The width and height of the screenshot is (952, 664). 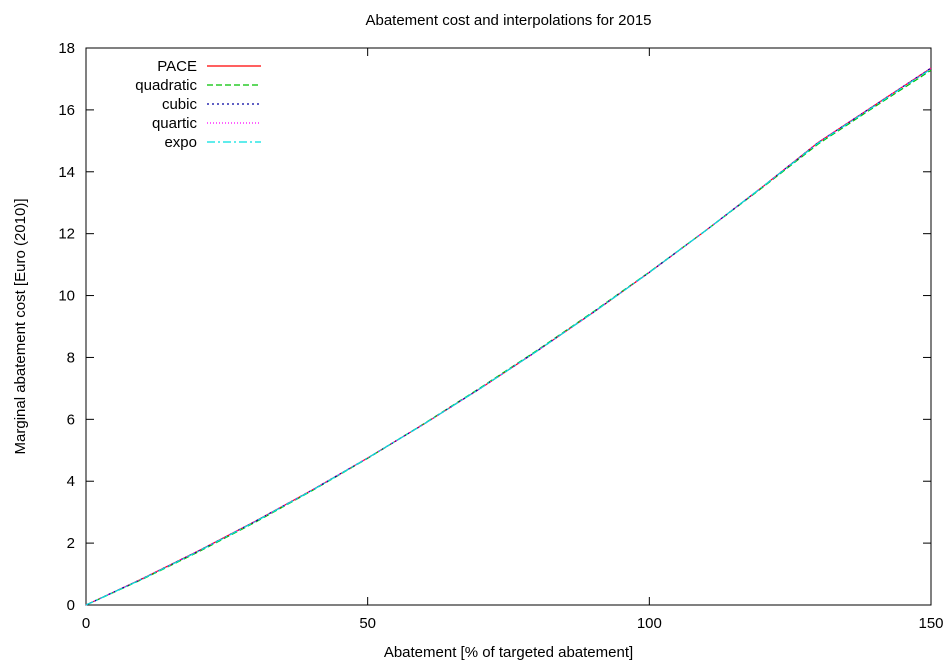 I want to click on legend-label-quartic: quartic, so click(x=175, y=123).